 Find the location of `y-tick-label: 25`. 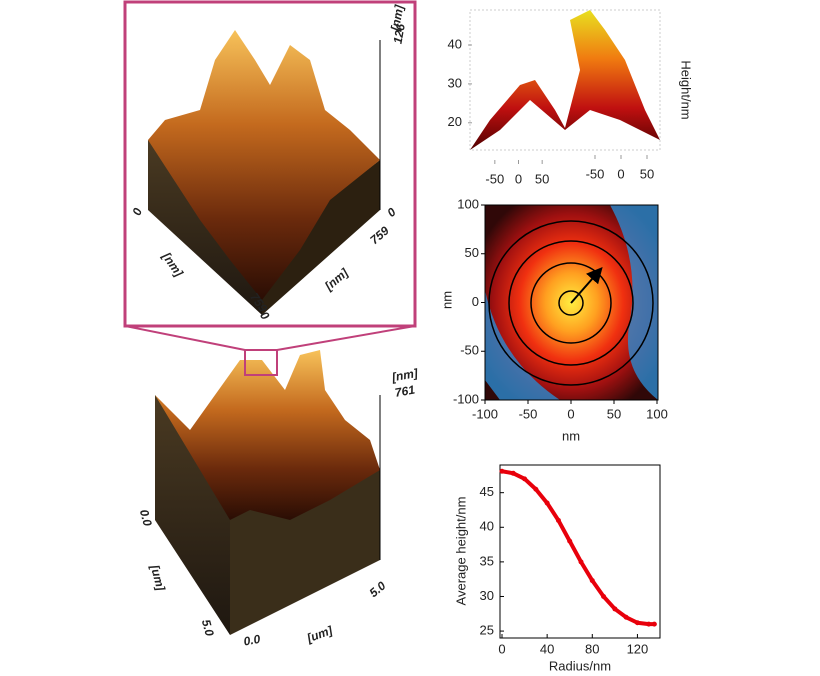

y-tick-label: 25 is located at coordinates (487, 630).